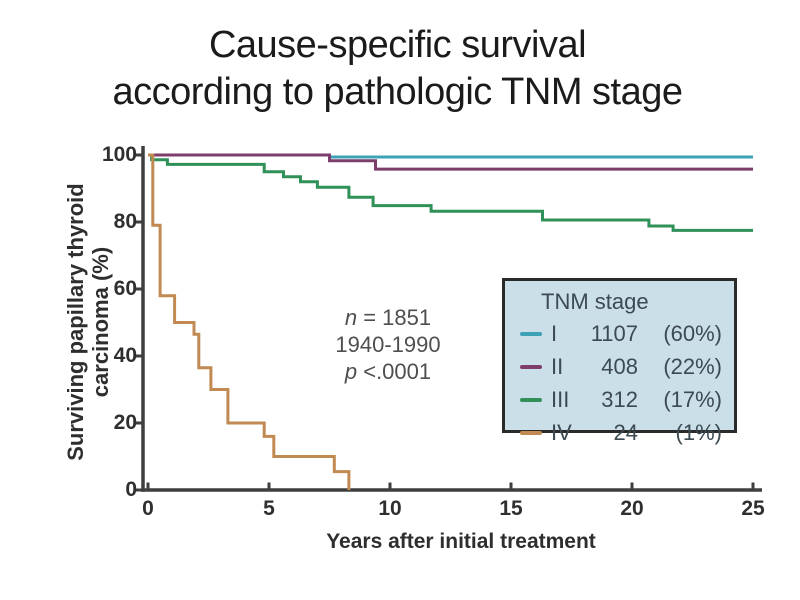 The height and width of the screenshot is (600, 800). I want to click on annotation-p-symbol: p, so click(351, 371).